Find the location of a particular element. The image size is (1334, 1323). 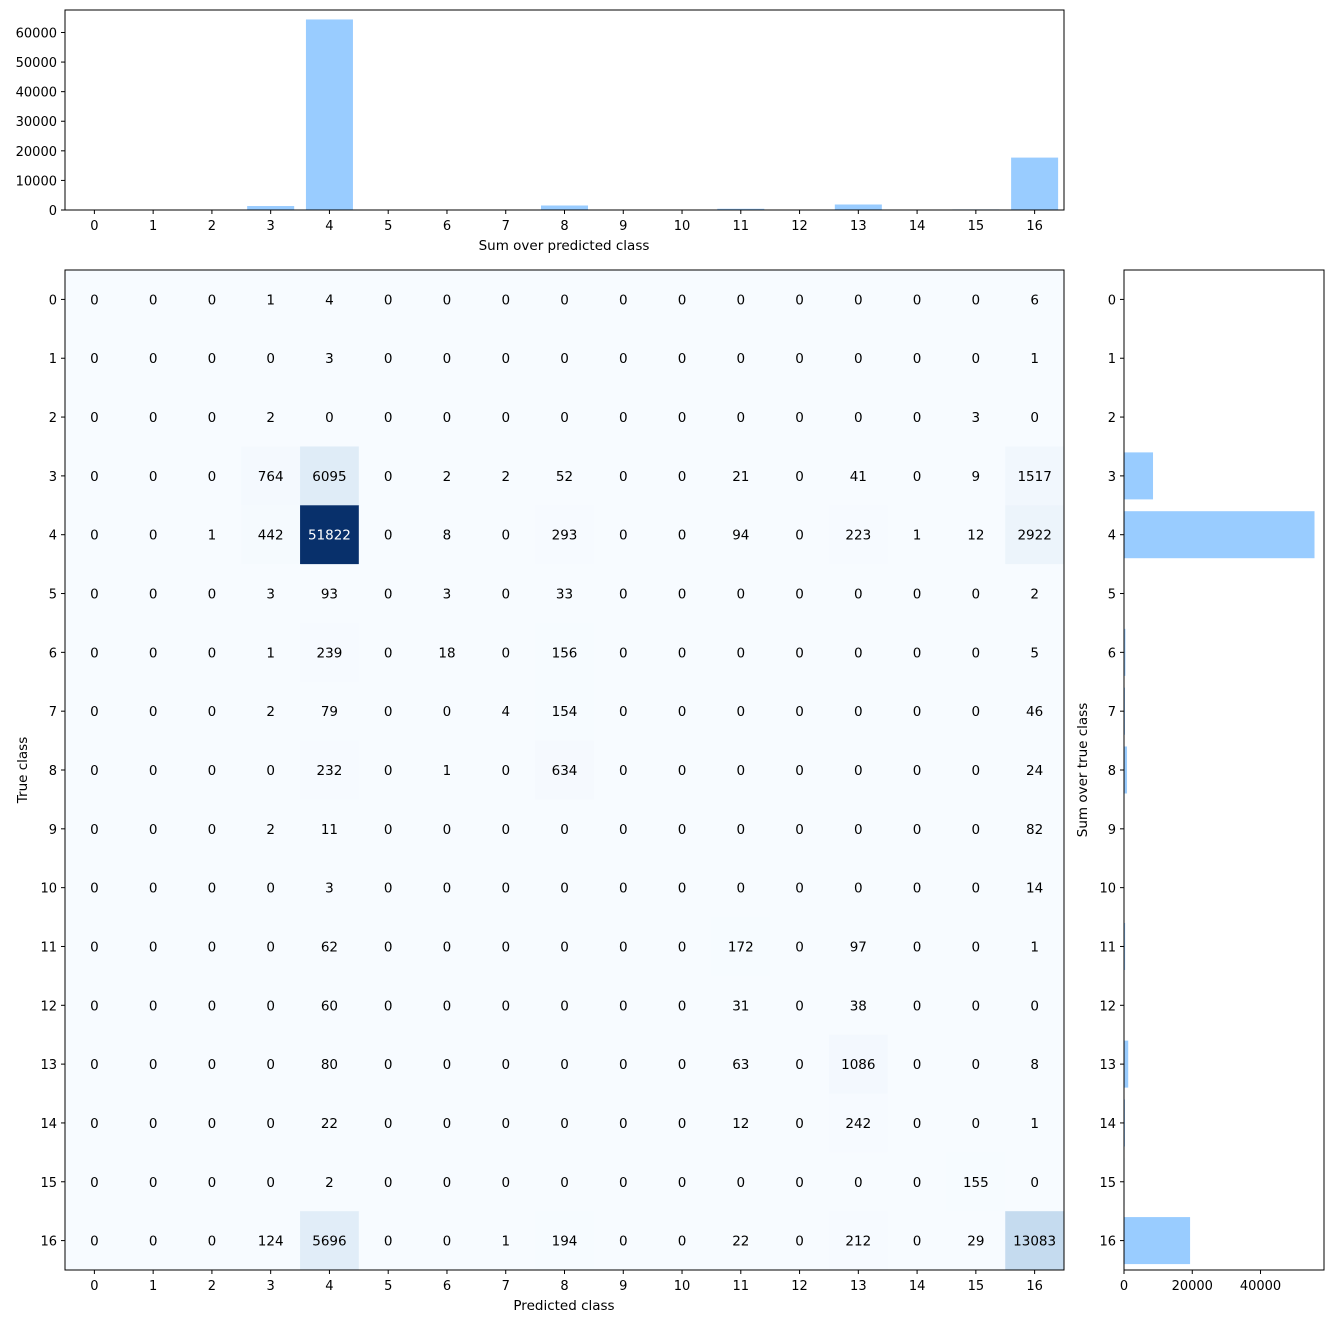

x-tick-label: 5 is located at coordinates (388, 1286).